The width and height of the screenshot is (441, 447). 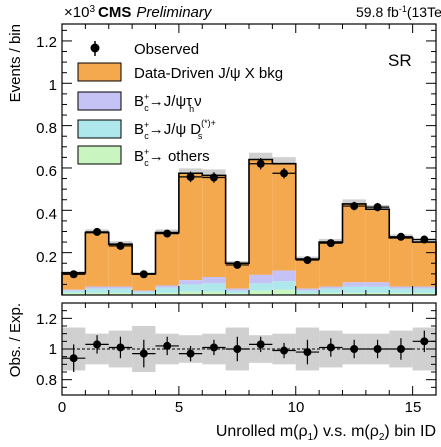 I want to click on y-tick-label: 1, so click(x=53, y=349).